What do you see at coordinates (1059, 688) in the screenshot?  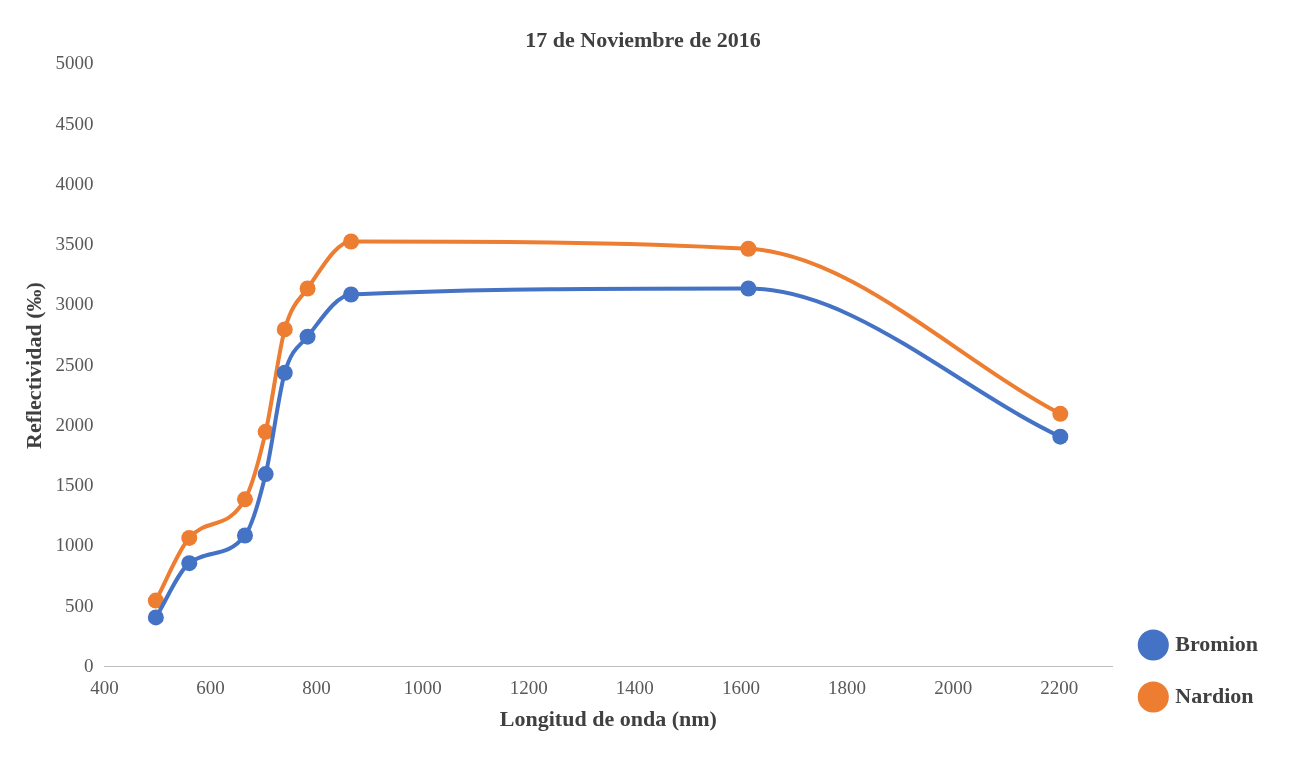 I see `x-tick-label: 2200` at bounding box center [1059, 688].